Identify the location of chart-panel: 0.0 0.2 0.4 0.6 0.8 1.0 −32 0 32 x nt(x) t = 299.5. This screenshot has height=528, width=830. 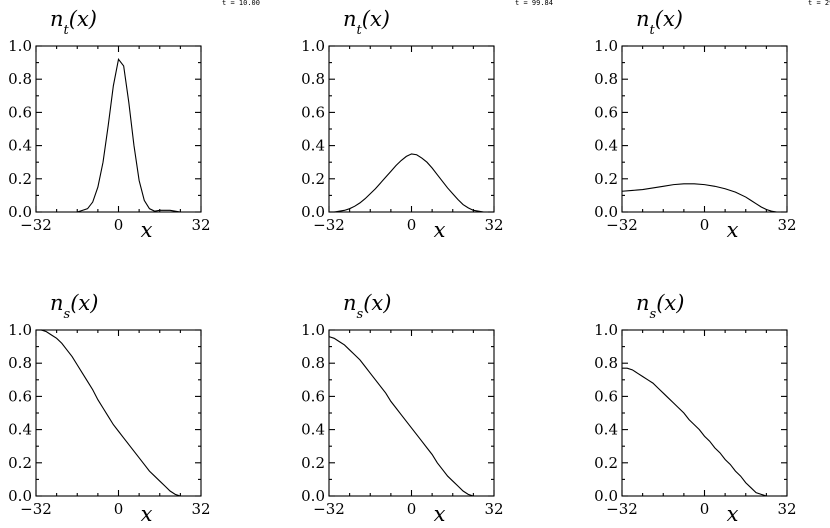
(712, 121).